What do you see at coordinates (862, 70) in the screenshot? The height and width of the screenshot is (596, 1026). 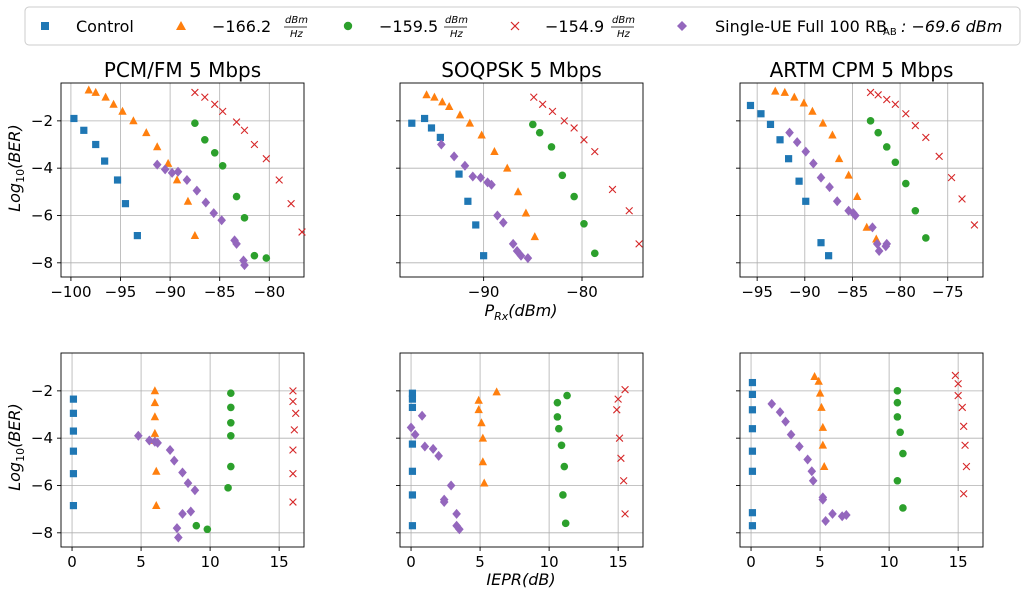 I see `panel-title: ARTM CPM 5 Mbps` at bounding box center [862, 70].